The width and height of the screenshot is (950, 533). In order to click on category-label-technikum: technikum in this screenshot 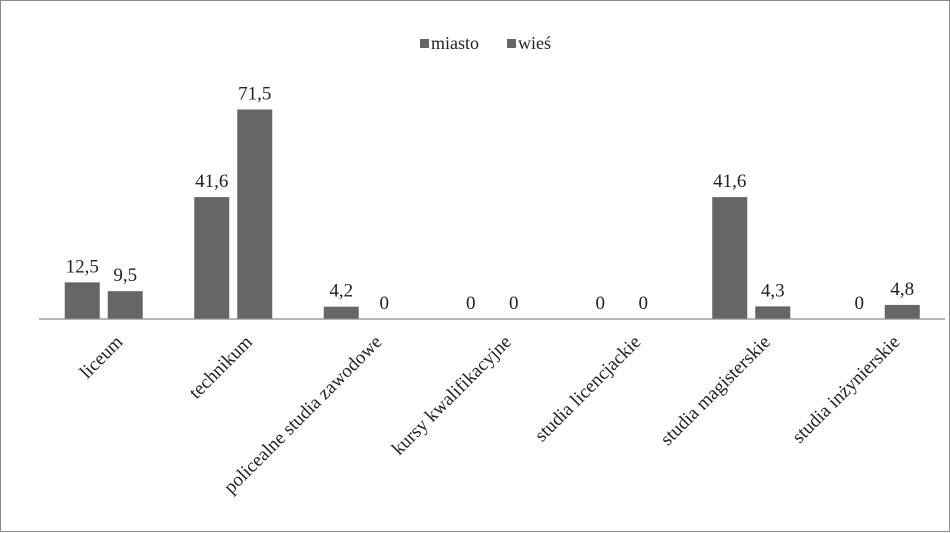, I will do `click(221, 368)`.